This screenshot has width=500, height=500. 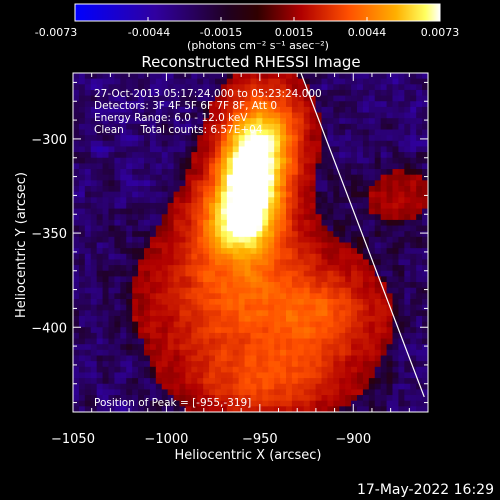 What do you see at coordinates (425, 490) in the screenshot?
I see `footer-timestamp: 17-May-2022 16:29` at bounding box center [425, 490].